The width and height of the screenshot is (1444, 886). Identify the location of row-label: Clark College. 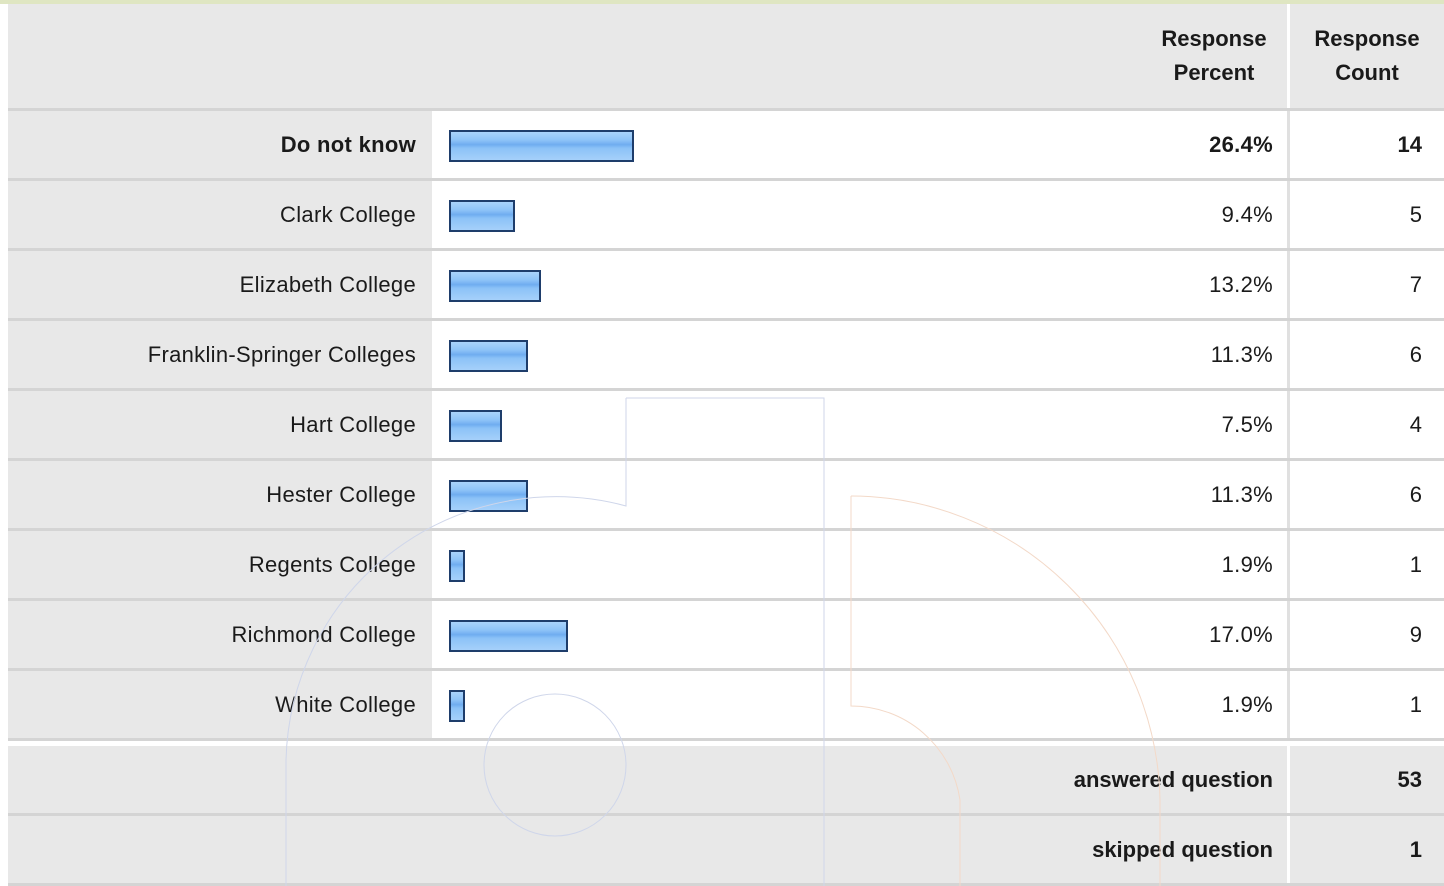
(220, 214).